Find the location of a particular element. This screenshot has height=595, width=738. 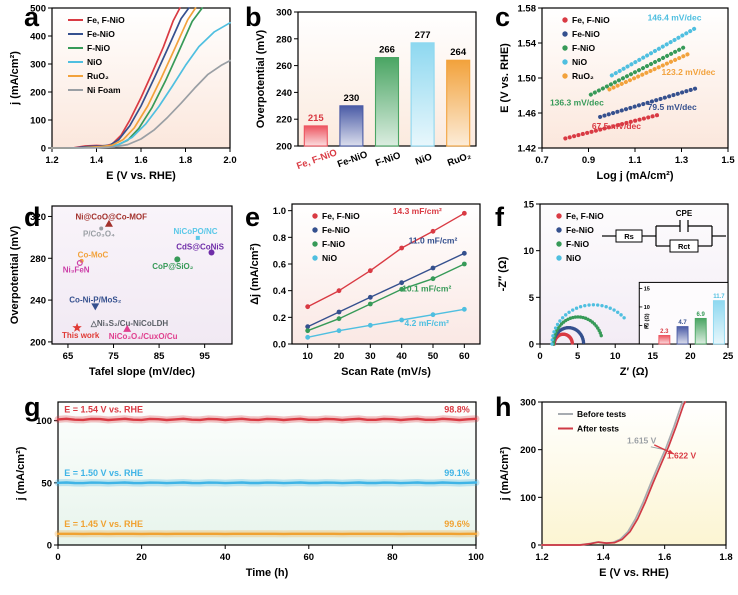

svg-text: Ni@CoO@Co-MOF is located at coordinates (111, 216).